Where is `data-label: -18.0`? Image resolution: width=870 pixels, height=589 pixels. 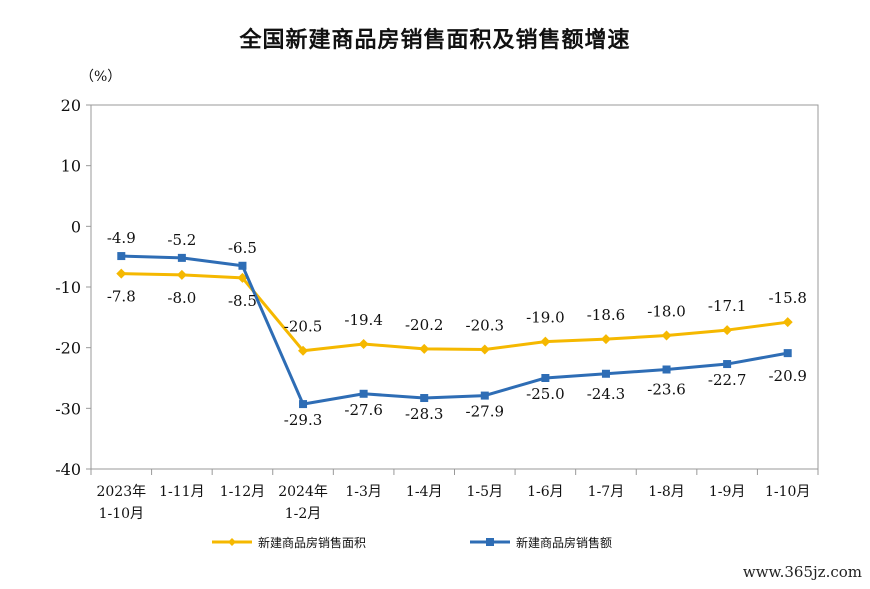 data-label: -18.0 is located at coordinates (666, 312).